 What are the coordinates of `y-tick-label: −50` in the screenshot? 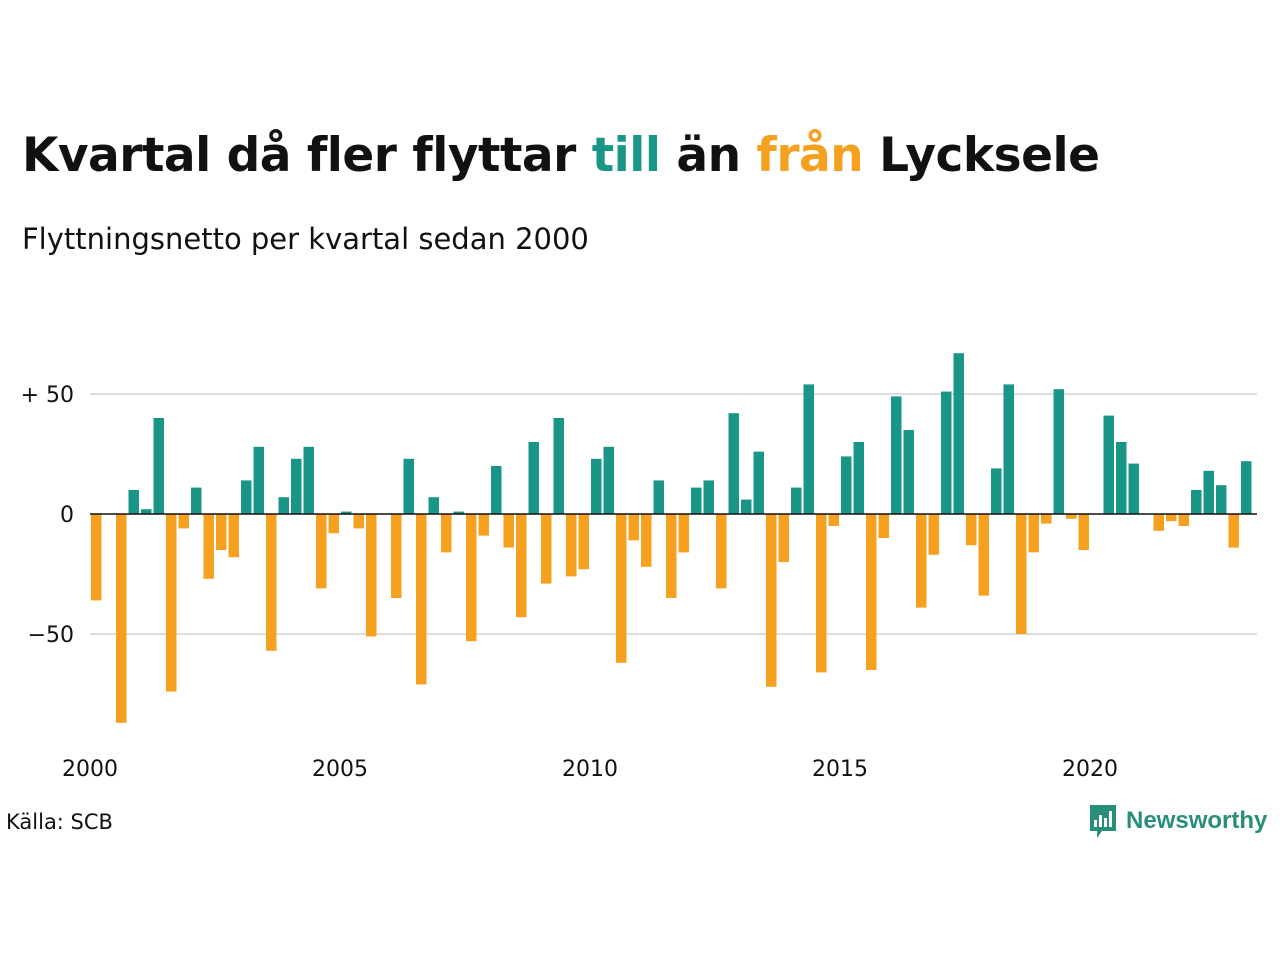 It's located at (51, 635).